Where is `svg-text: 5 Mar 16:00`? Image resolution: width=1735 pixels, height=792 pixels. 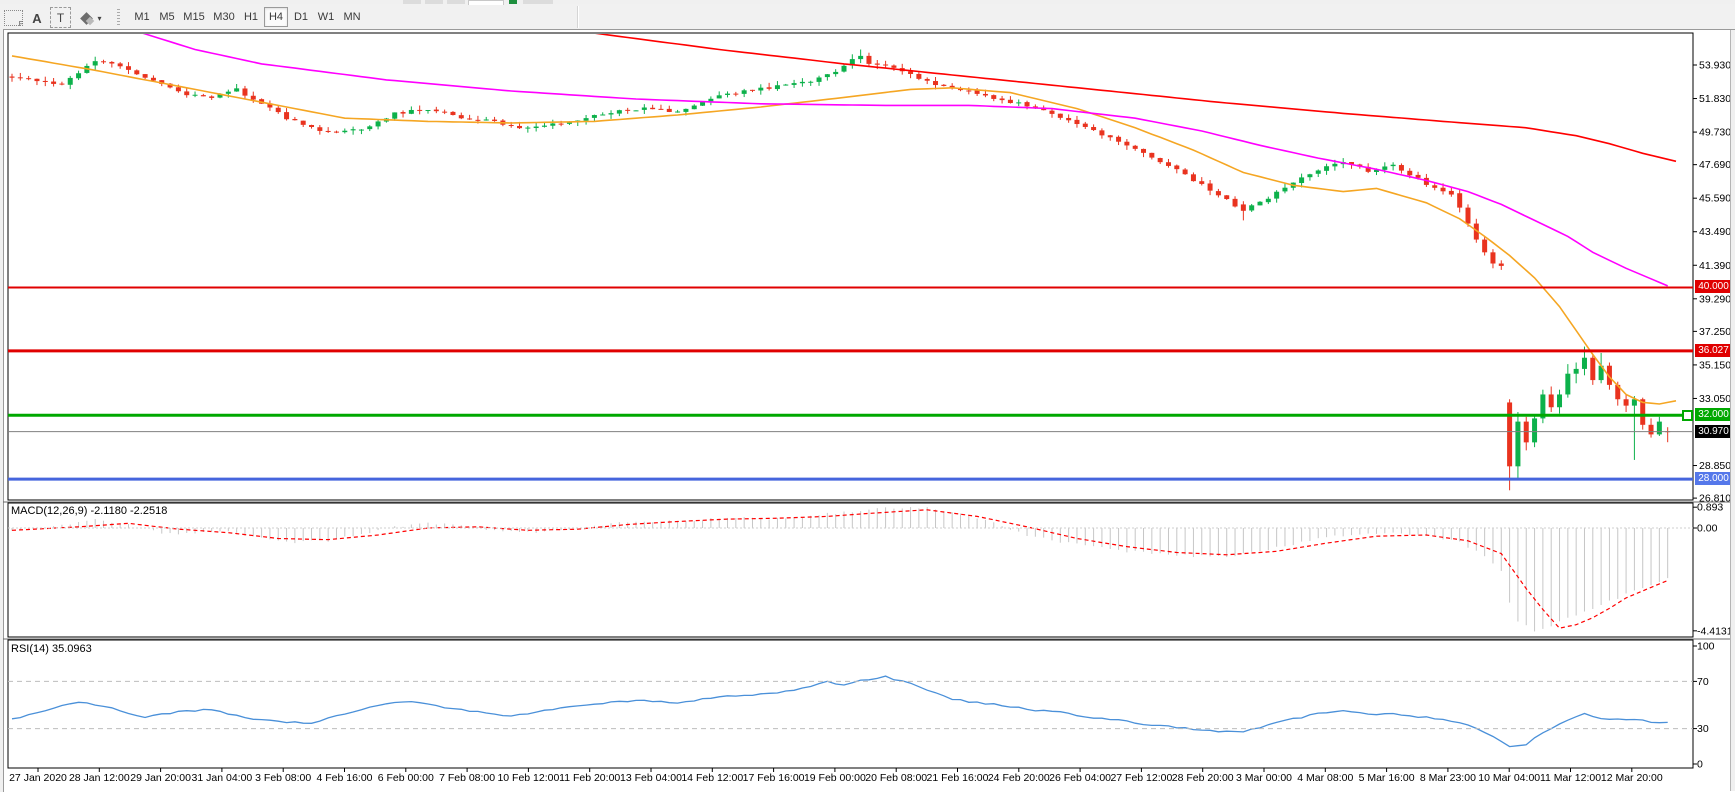
svg-text: 5 Mar 16:00 is located at coordinates (1387, 778).